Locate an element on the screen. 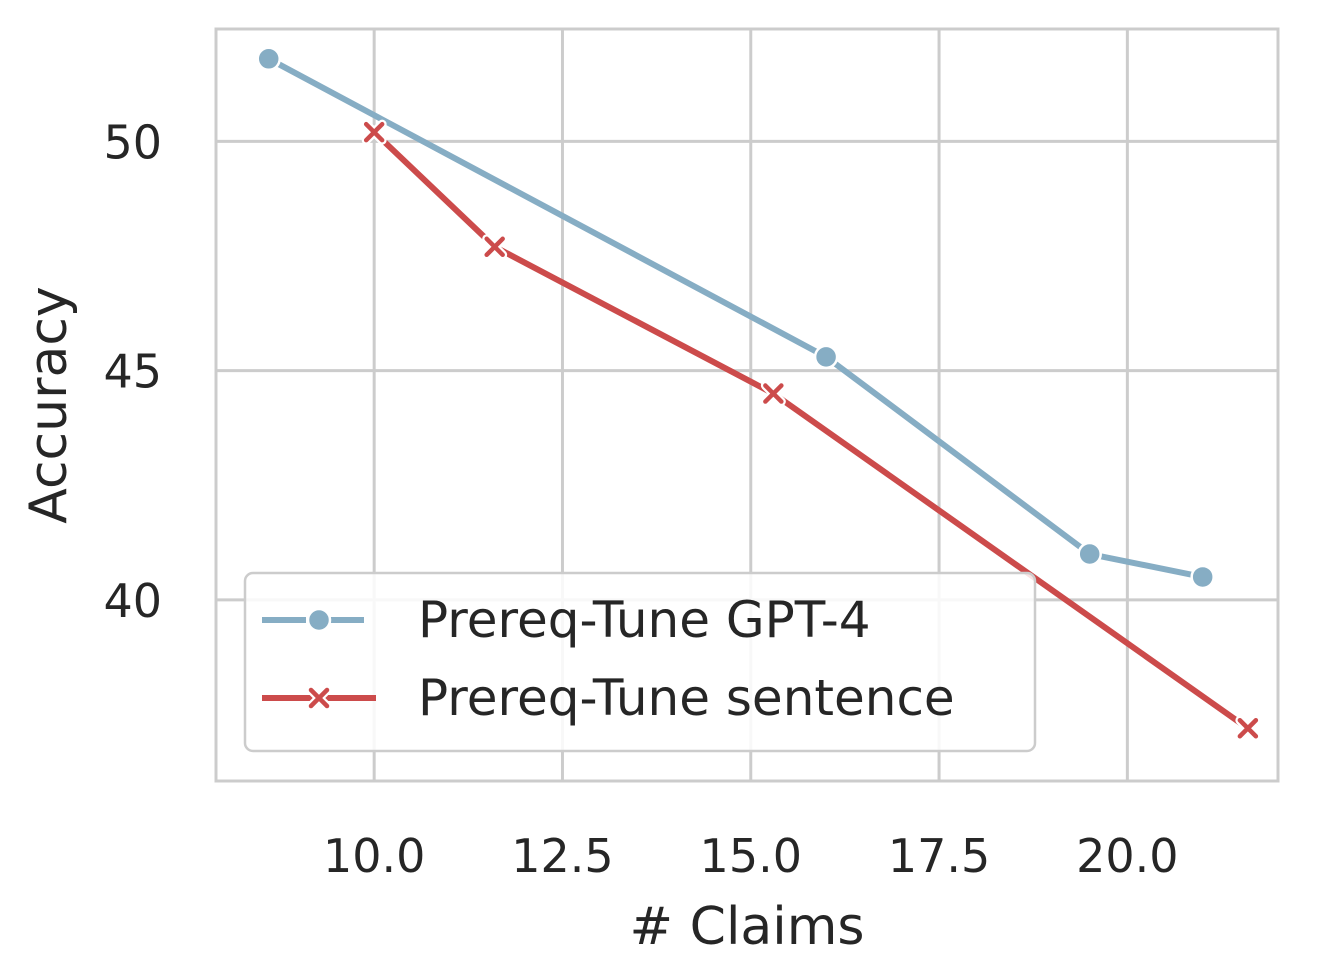 This screenshot has height=960, width=1320. x-tick-label: 20.0 is located at coordinates (1127, 856).